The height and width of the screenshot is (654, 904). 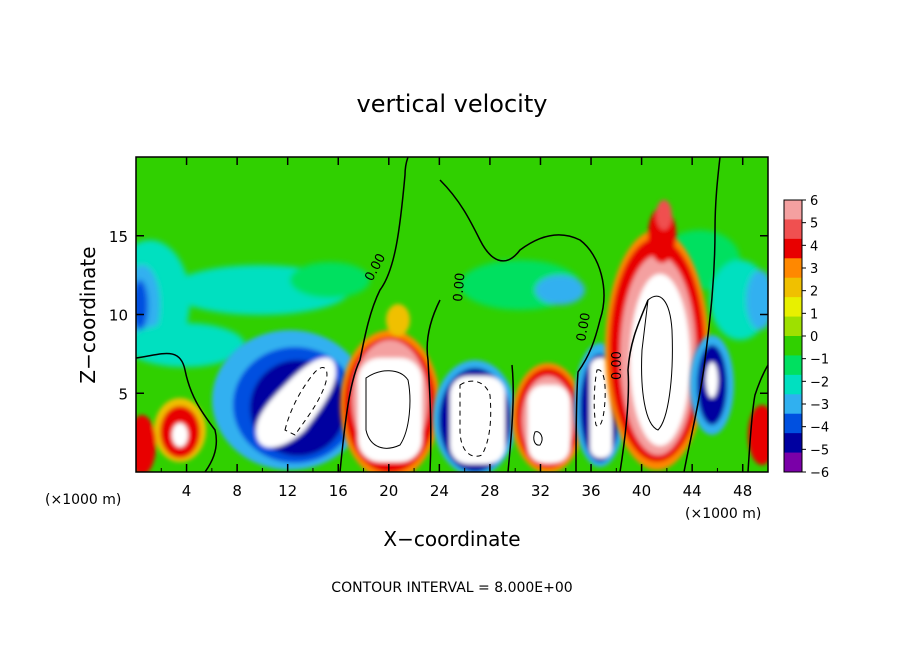 What do you see at coordinates (806, 337) in the screenshot?
I see `colorbar: 6 5 4 3 2 1 0 −1 −2 −3 −4 −5 −6` at bounding box center [806, 337].